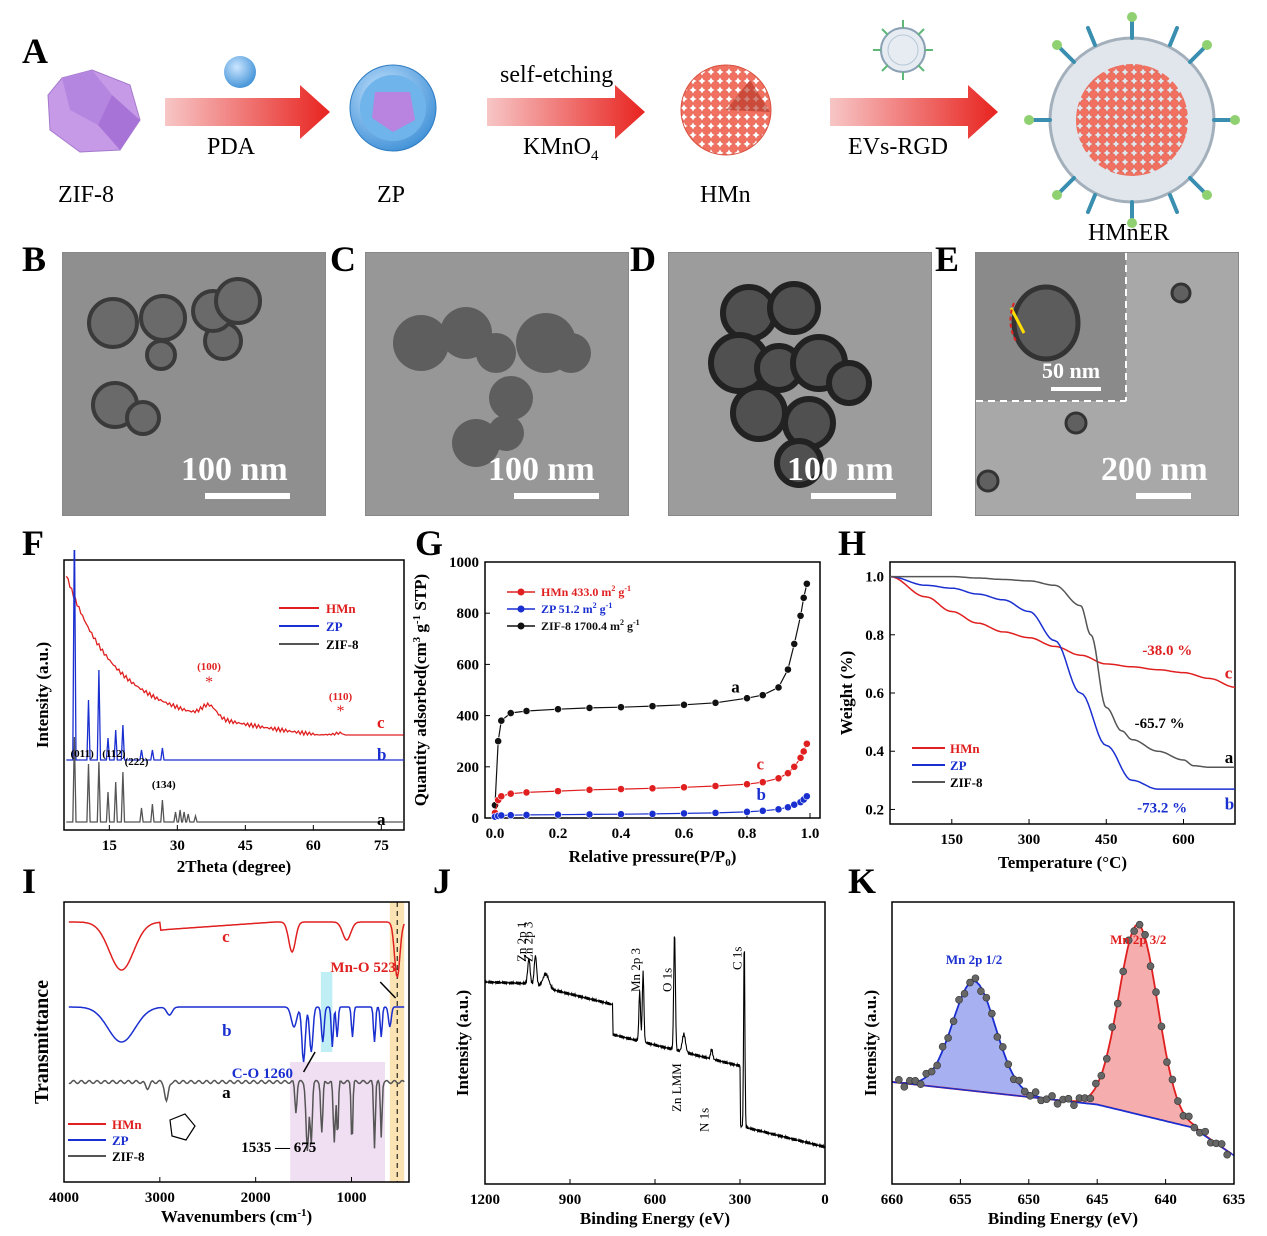  Describe the element at coordinates (464, 563) in the screenshot. I see `y-tick-label: 1000` at that location.